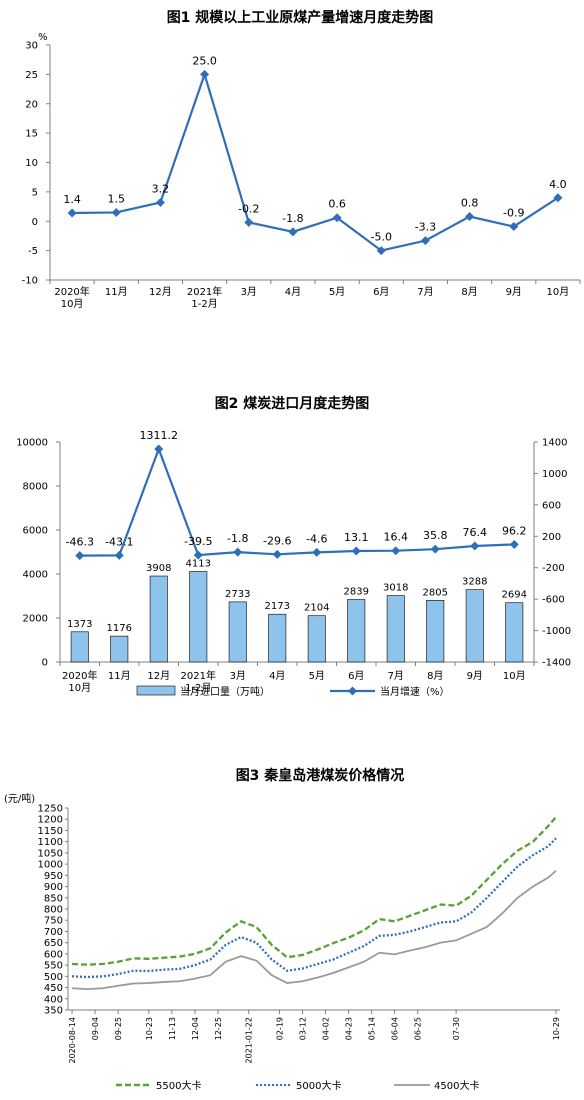 Image resolution: width=584 pixels, height=1100 pixels. Describe the element at coordinates (204, 60) in the screenshot. I see `data-label: 25.0` at that location.